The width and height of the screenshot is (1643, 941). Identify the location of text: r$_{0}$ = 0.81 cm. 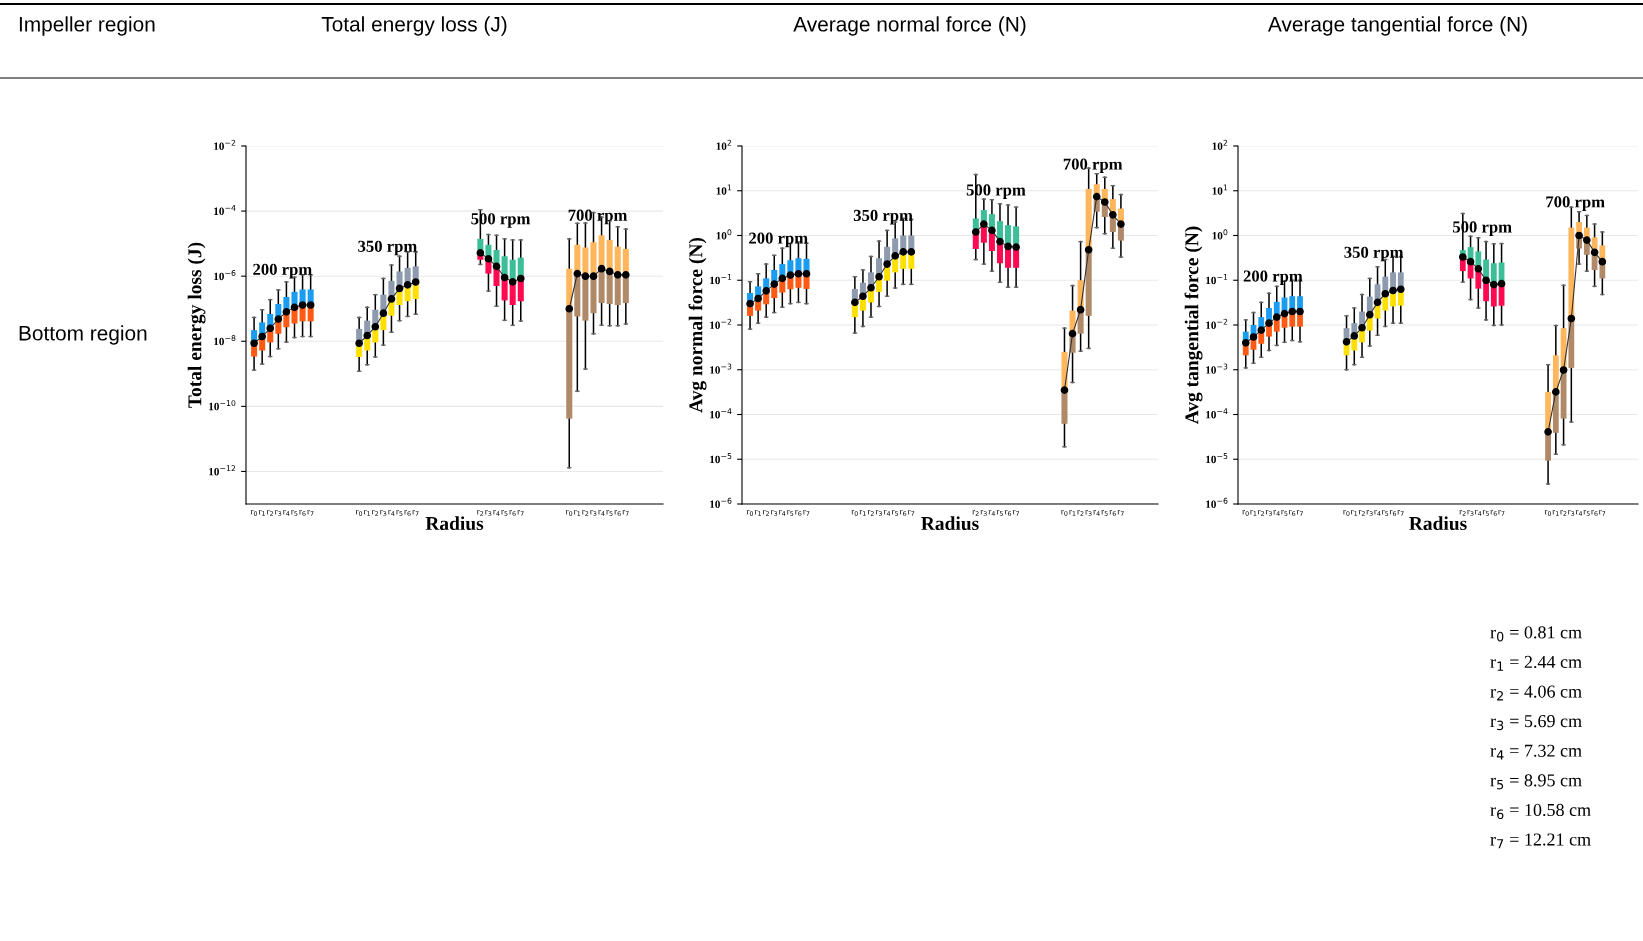
(1536, 634).